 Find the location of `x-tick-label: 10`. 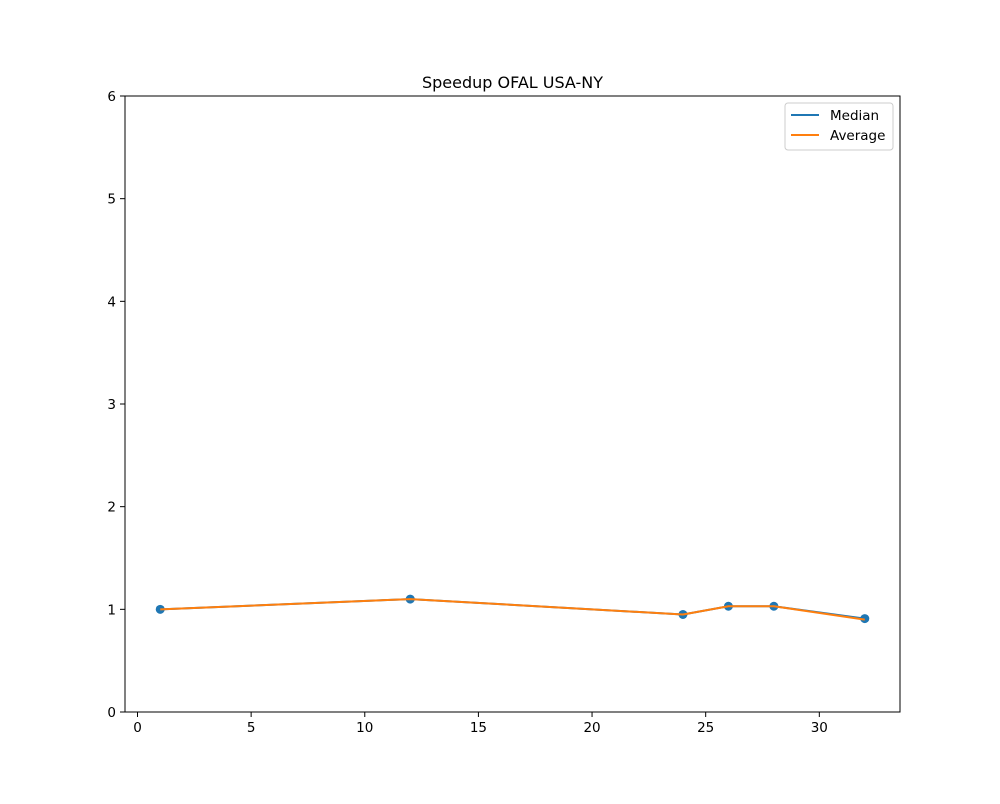

x-tick-label: 10 is located at coordinates (364, 728).